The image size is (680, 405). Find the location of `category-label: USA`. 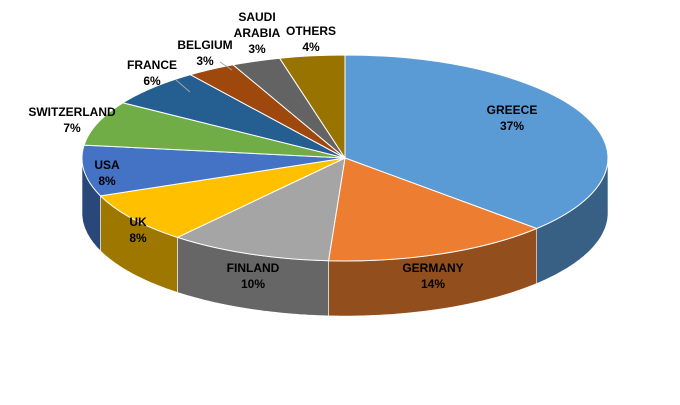

category-label: USA is located at coordinates (107, 165).